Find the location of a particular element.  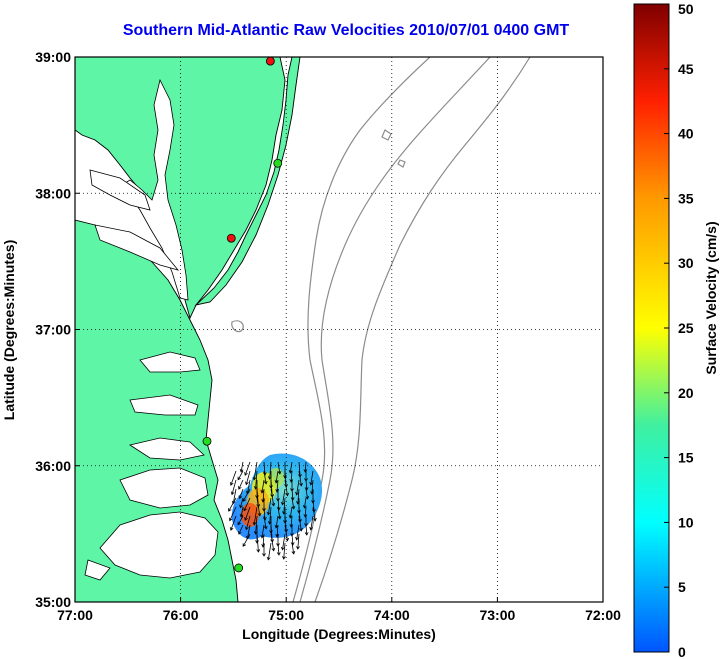

velocity-field is located at coordinates (275, 507).